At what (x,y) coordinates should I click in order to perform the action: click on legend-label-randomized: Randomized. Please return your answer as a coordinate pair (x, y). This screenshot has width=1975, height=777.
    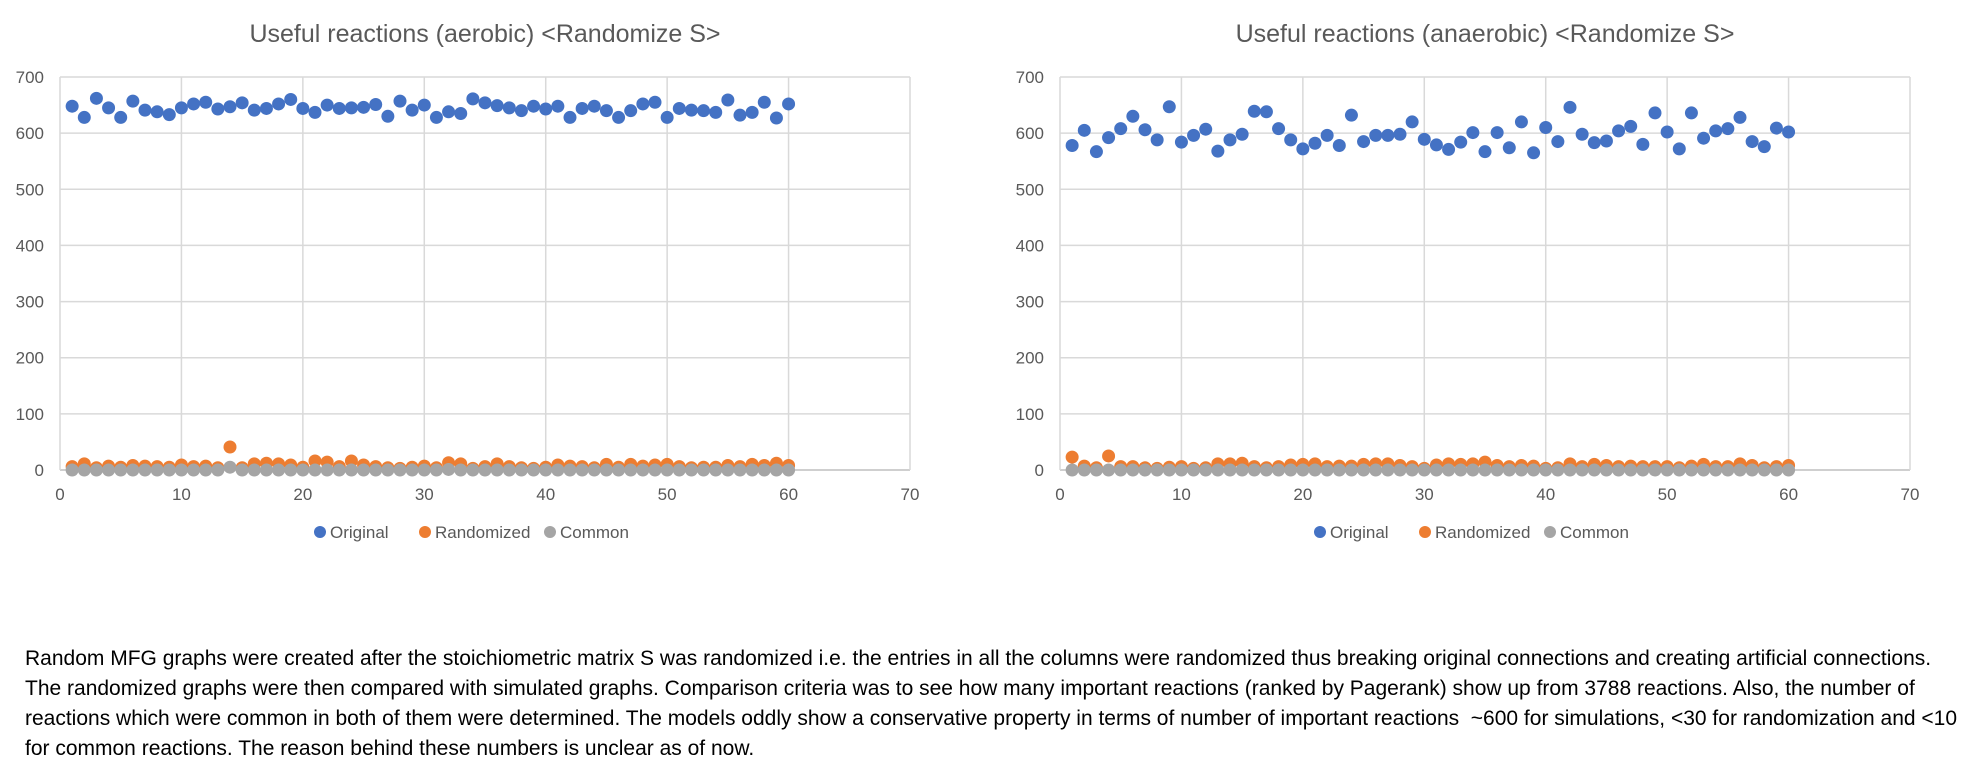
    Looking at the image, I should click on (1482, 532).